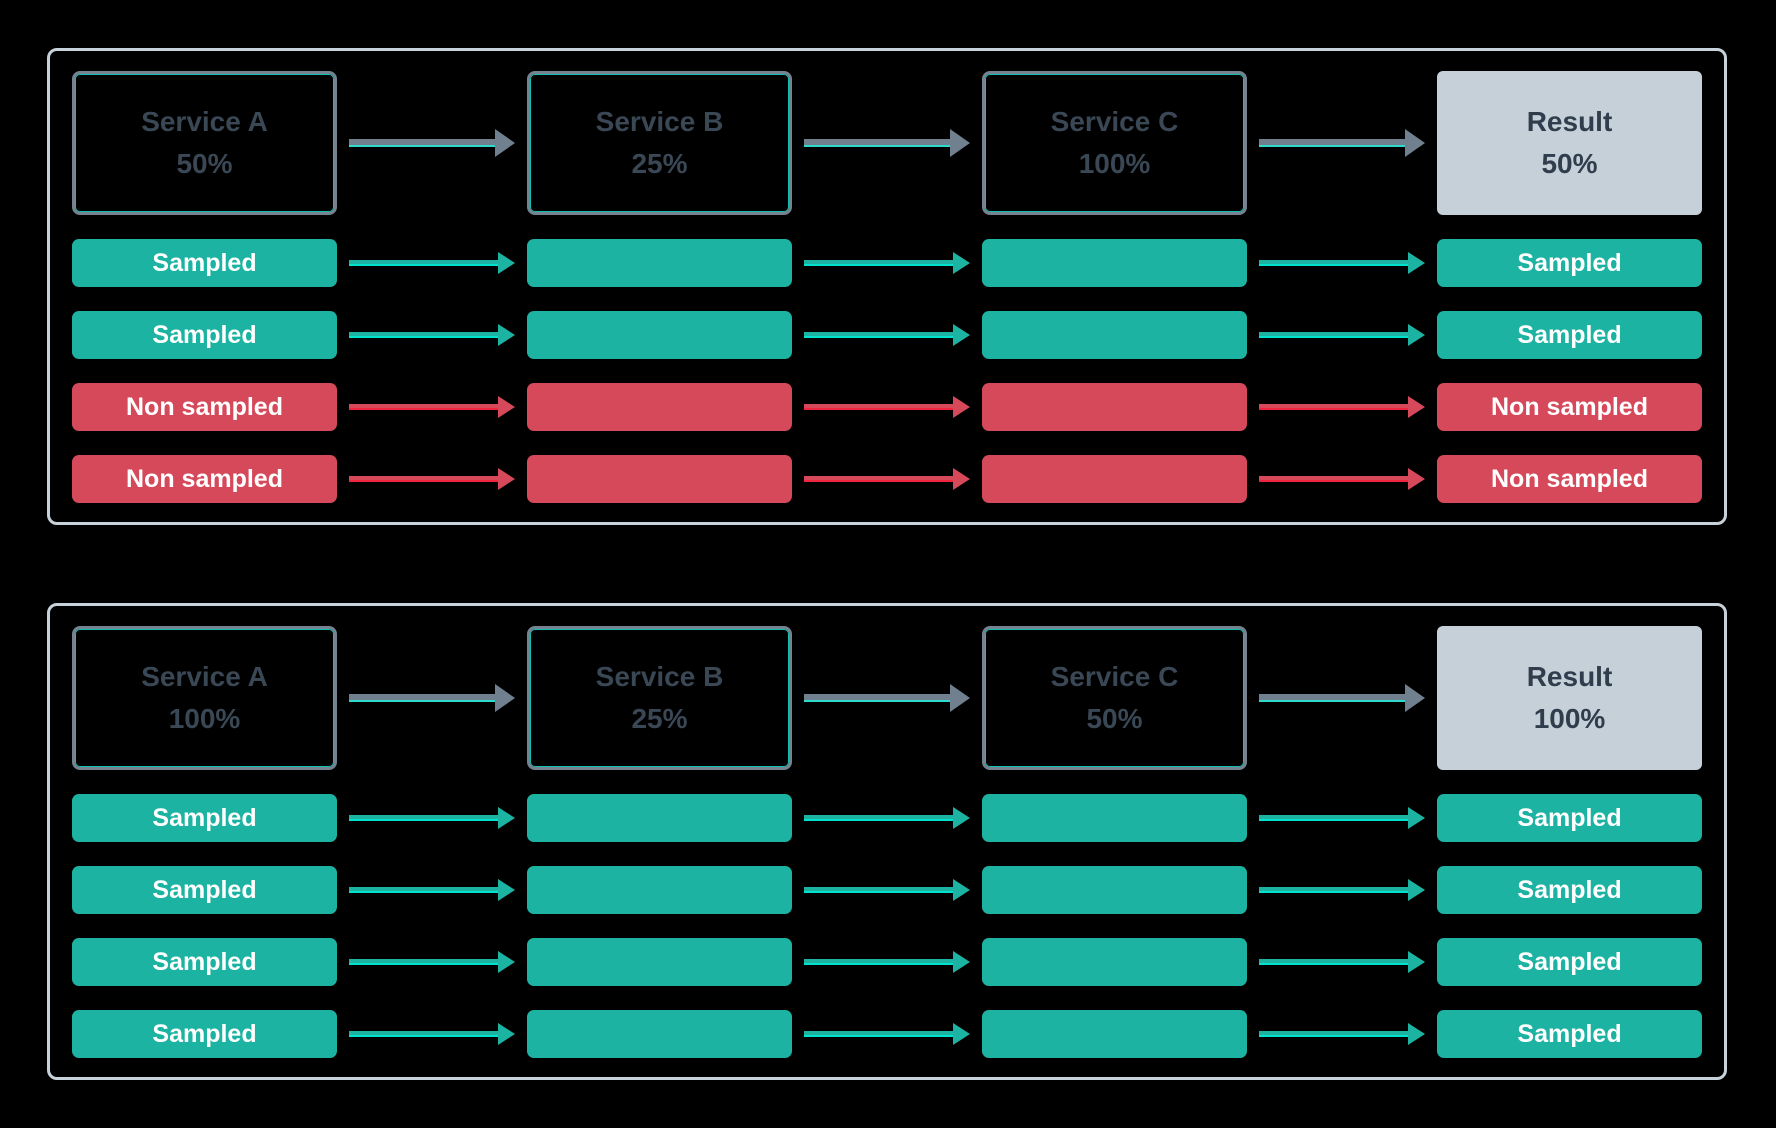  I want to click on service-a-box: Service A 50%, so click(204, 143).